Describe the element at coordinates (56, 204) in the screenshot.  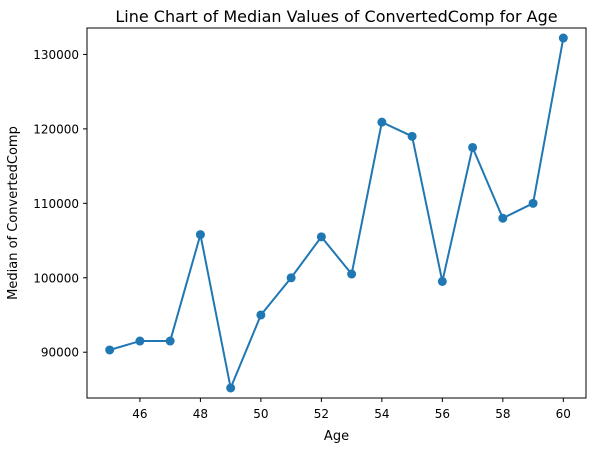
I see `y-tick-label: 110000` at that location.